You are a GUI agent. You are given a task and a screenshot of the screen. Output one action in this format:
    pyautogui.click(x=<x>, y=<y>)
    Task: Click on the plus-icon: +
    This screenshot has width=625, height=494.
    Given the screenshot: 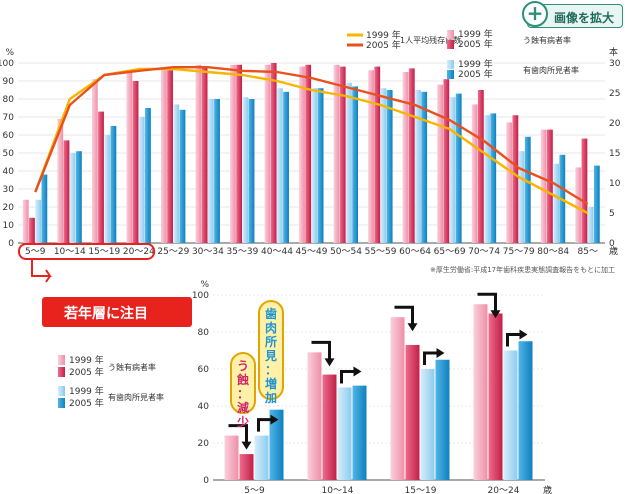 What is the action you would take?
    pyautogui.click(x=535, y=14)
    